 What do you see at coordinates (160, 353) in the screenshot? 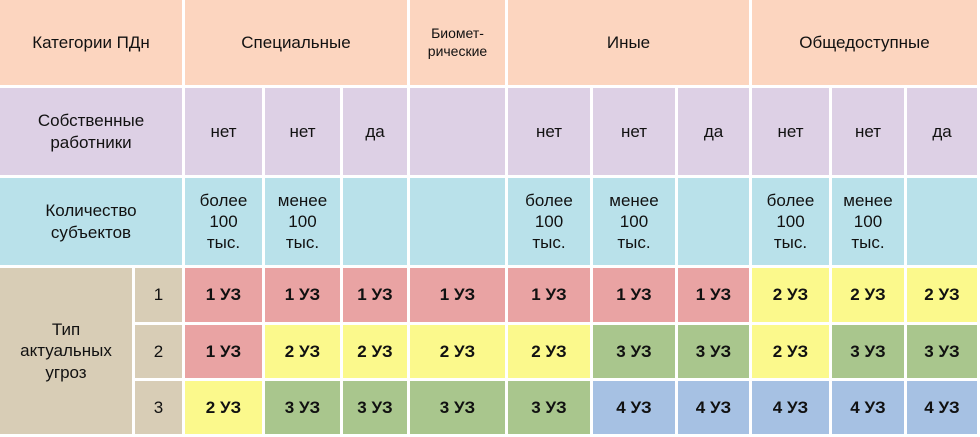
I see `threat-level: 2` at bounding box center [160, 353].